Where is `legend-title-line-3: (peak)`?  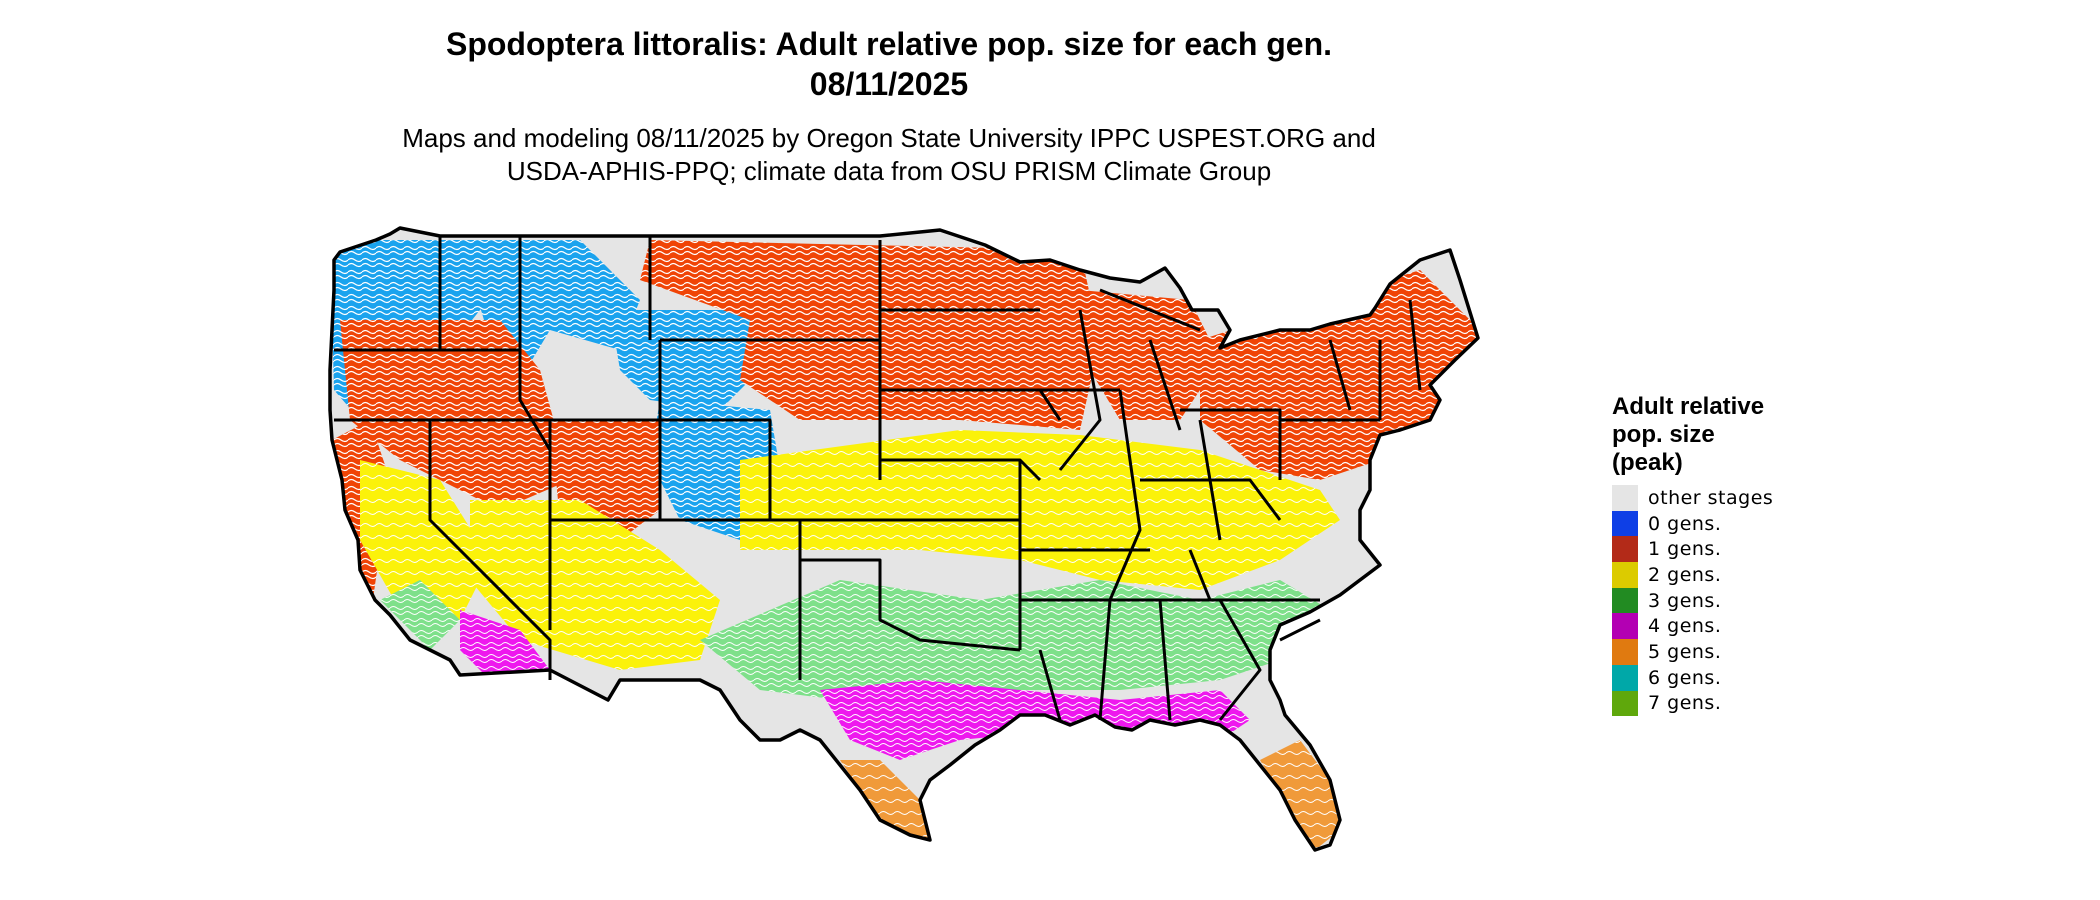 legend-title-line-3: (peak) is located at coordinates (1647, 462).